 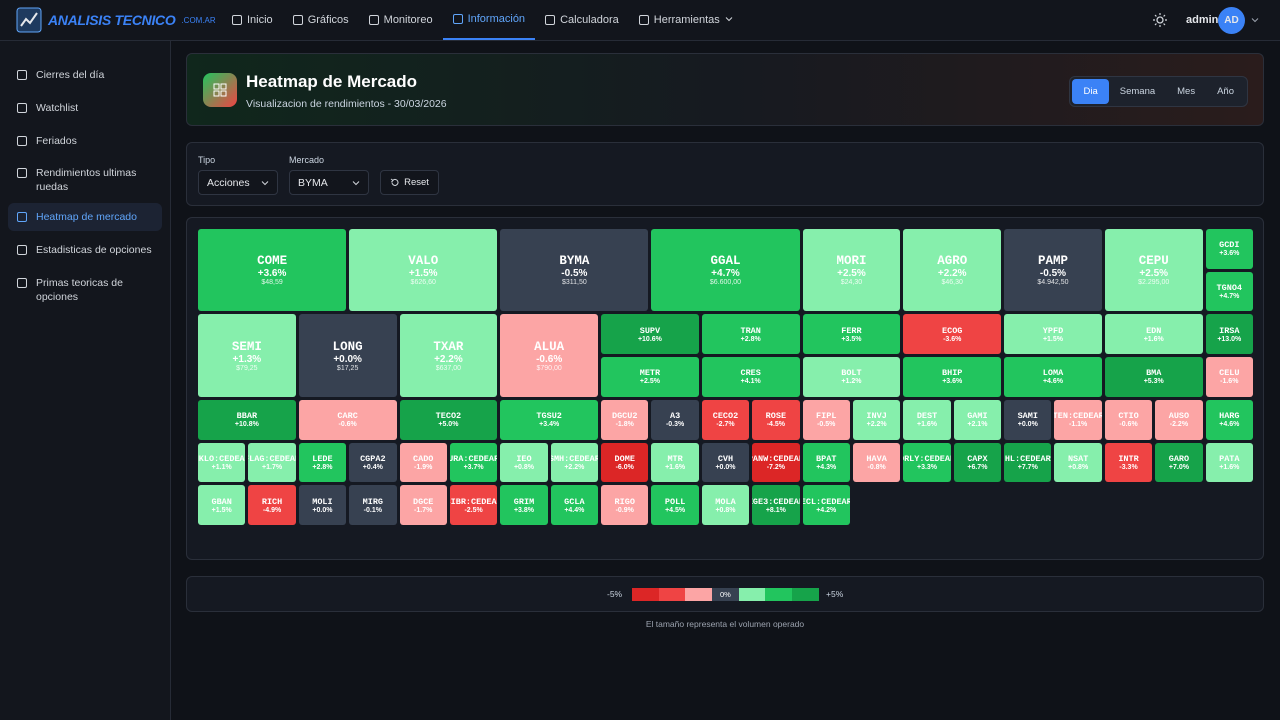 I want to click on heatmap-tile: NKLO:CEDEAR+1.1%, so click(x=222, y=462).